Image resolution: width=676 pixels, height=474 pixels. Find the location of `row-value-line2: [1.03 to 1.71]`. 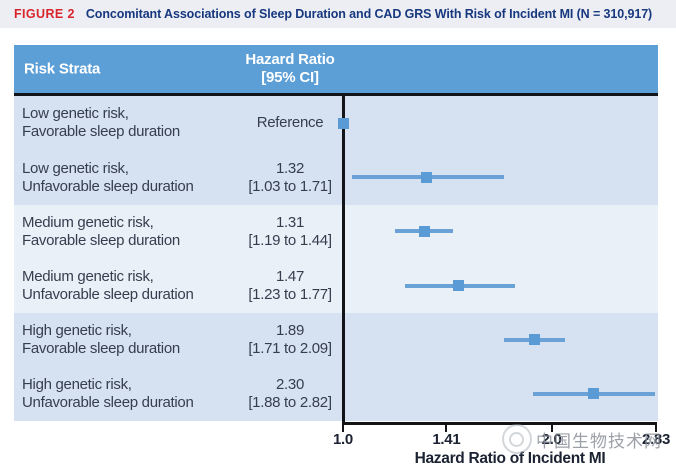

row-value-line2: [1.03 to 1.71] is located at coordinates (290, 186).